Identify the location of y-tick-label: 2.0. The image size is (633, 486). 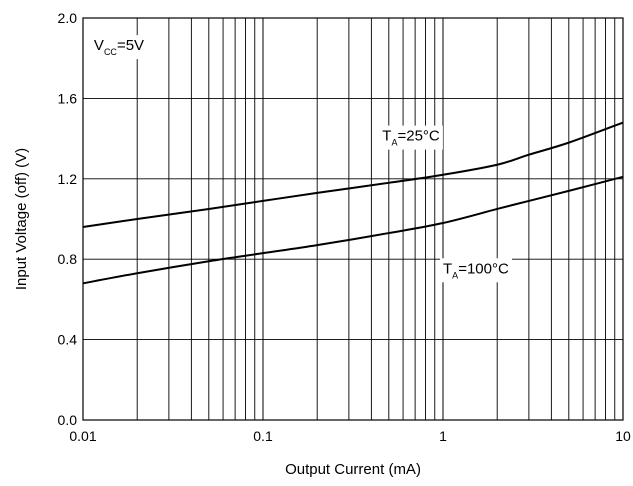
(68, 18).